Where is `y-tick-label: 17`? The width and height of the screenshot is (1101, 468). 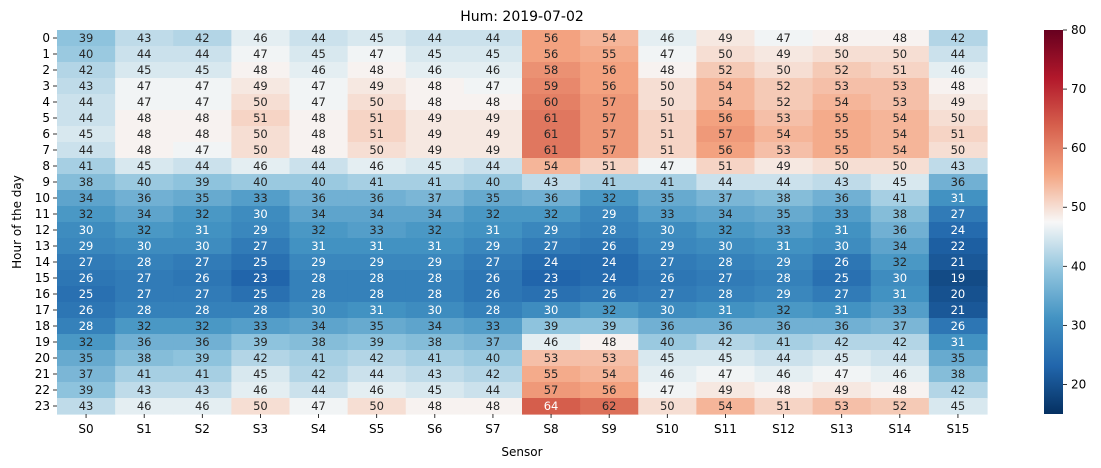 y-tick-label: 17 is located at coordinates (42, 310).